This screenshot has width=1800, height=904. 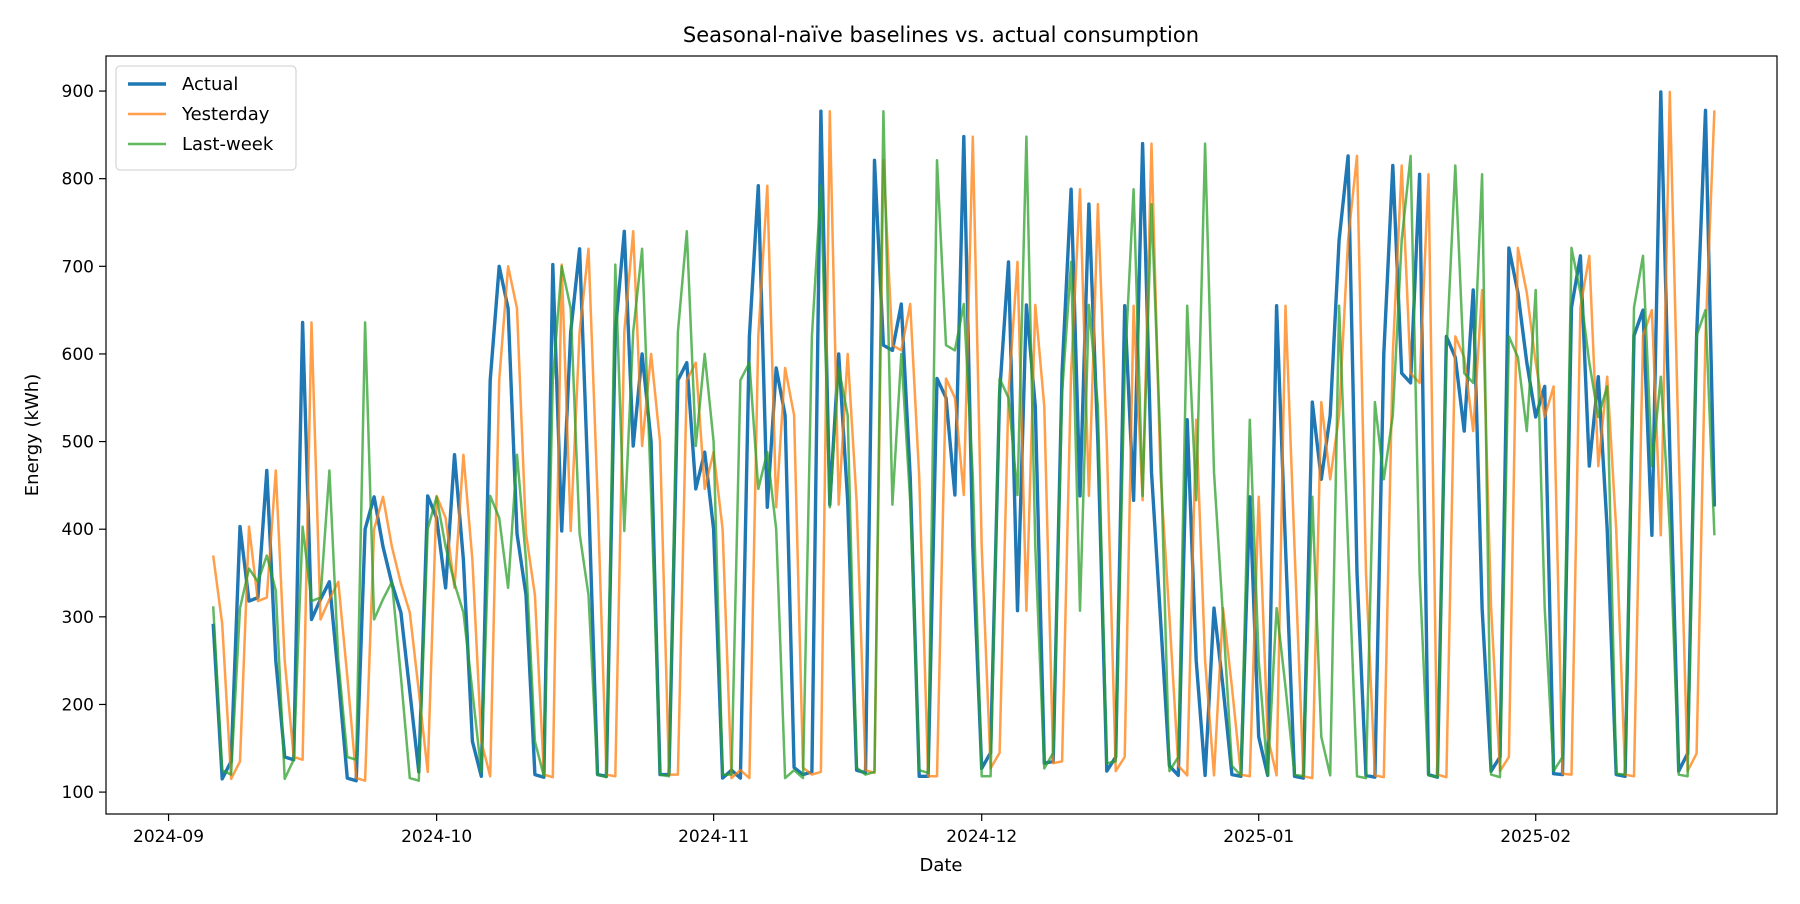 I want to click on y-axis-label: Energy (kWh), so click(x=32, y=435).